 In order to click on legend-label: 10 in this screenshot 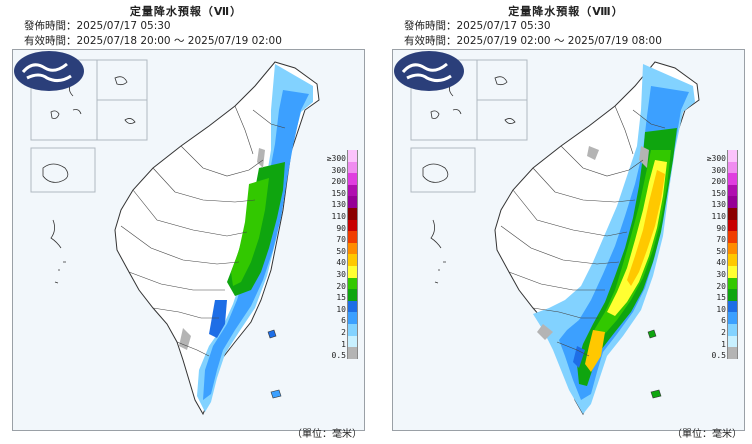, I will do `click(721, 309)`.